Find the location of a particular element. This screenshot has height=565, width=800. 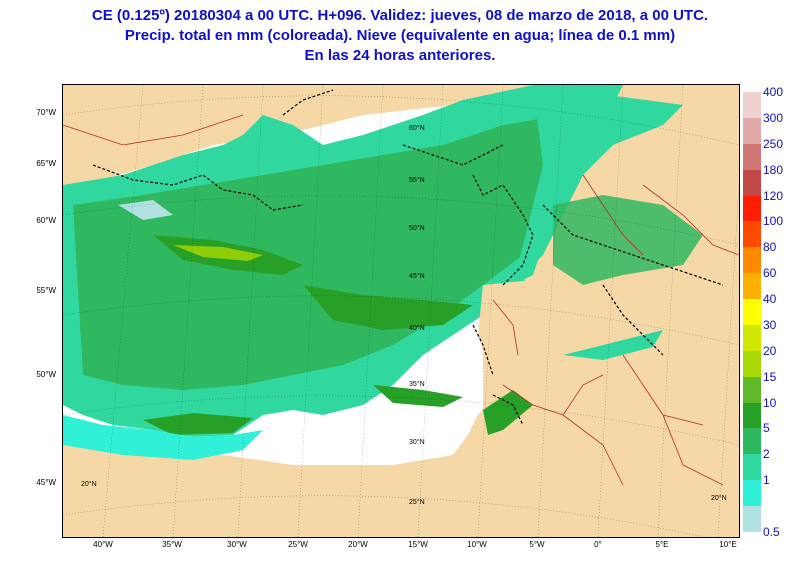

legend-label: 5 is located at coordinates (766, 428).